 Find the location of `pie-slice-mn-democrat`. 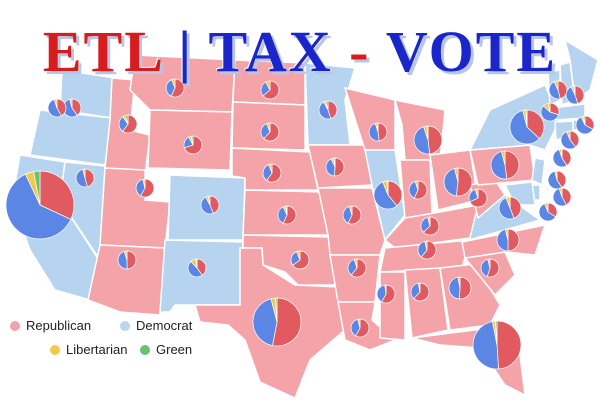

pie-slice-mn-democrat is located at coordinates (325, 110).